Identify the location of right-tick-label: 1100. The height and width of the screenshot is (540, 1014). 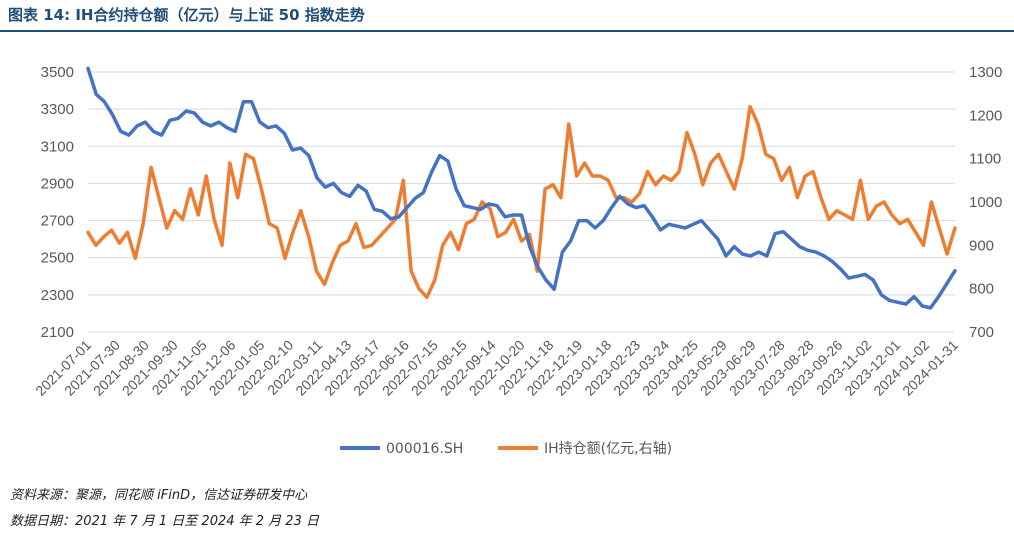
(985, 159).